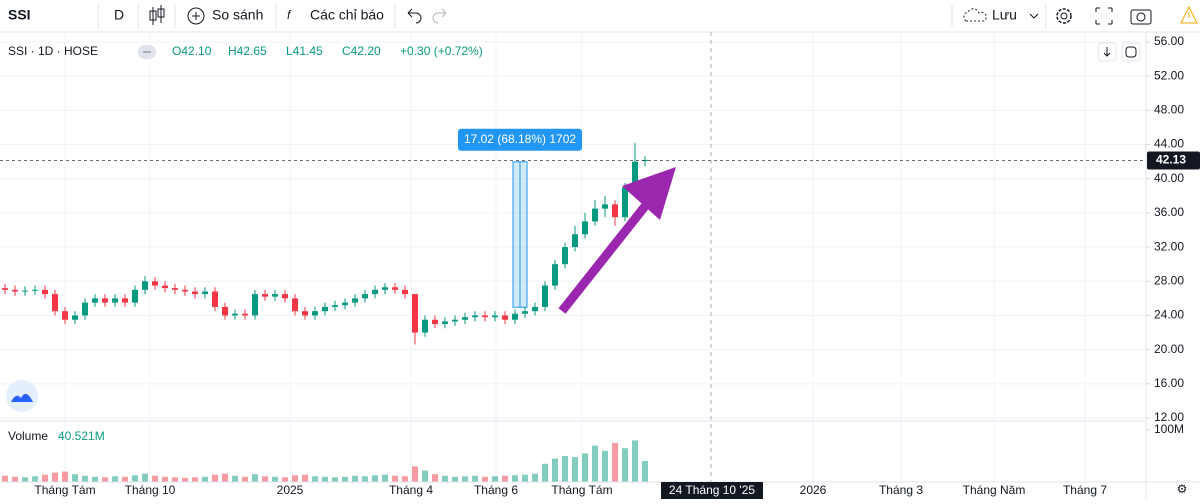 The width and height of the screenshot is (1200, 504). What do you see at coordinates (439, 16) in the screenshot?
I see `redo` at bounding box center [439, 16].